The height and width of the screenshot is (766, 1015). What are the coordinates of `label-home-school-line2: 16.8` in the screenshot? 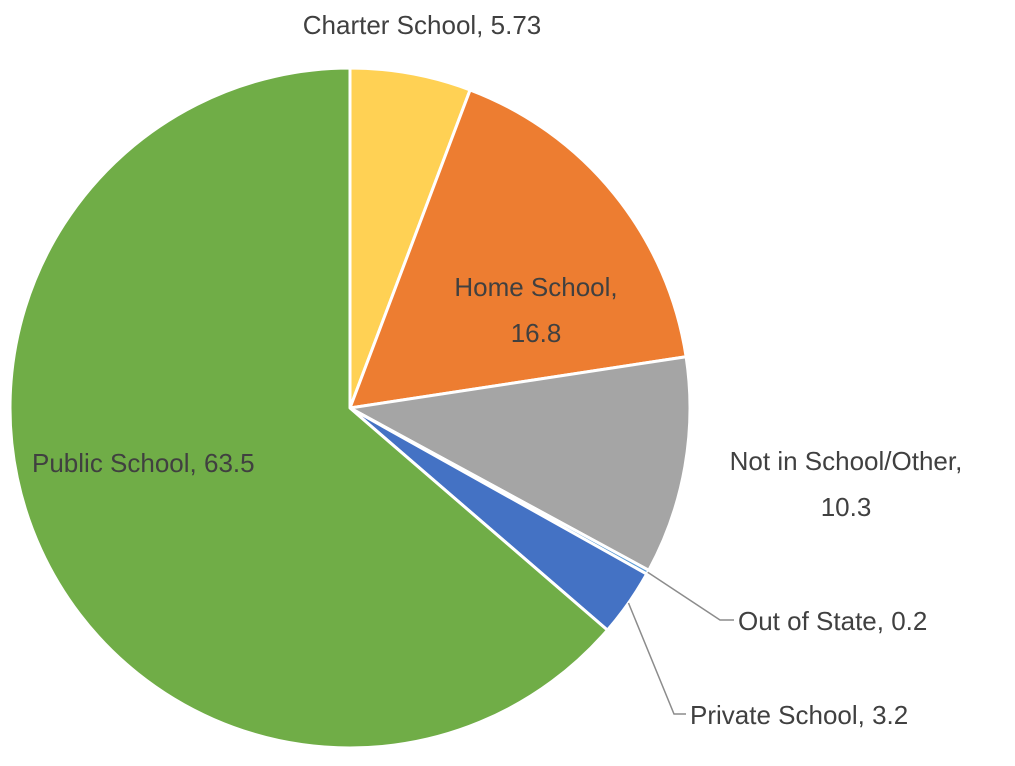 It's located at (536, 333).